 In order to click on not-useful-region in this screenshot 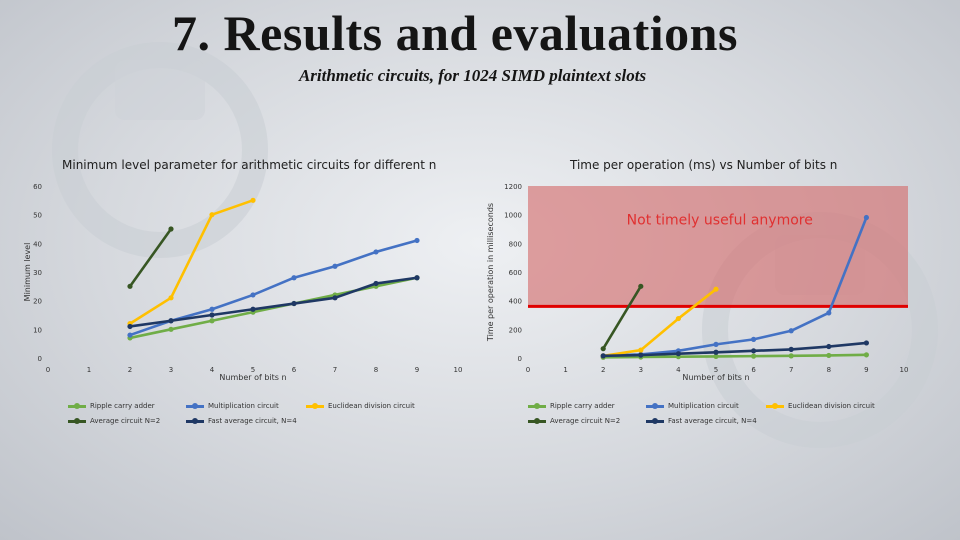, I will do `click(718, 246)`.